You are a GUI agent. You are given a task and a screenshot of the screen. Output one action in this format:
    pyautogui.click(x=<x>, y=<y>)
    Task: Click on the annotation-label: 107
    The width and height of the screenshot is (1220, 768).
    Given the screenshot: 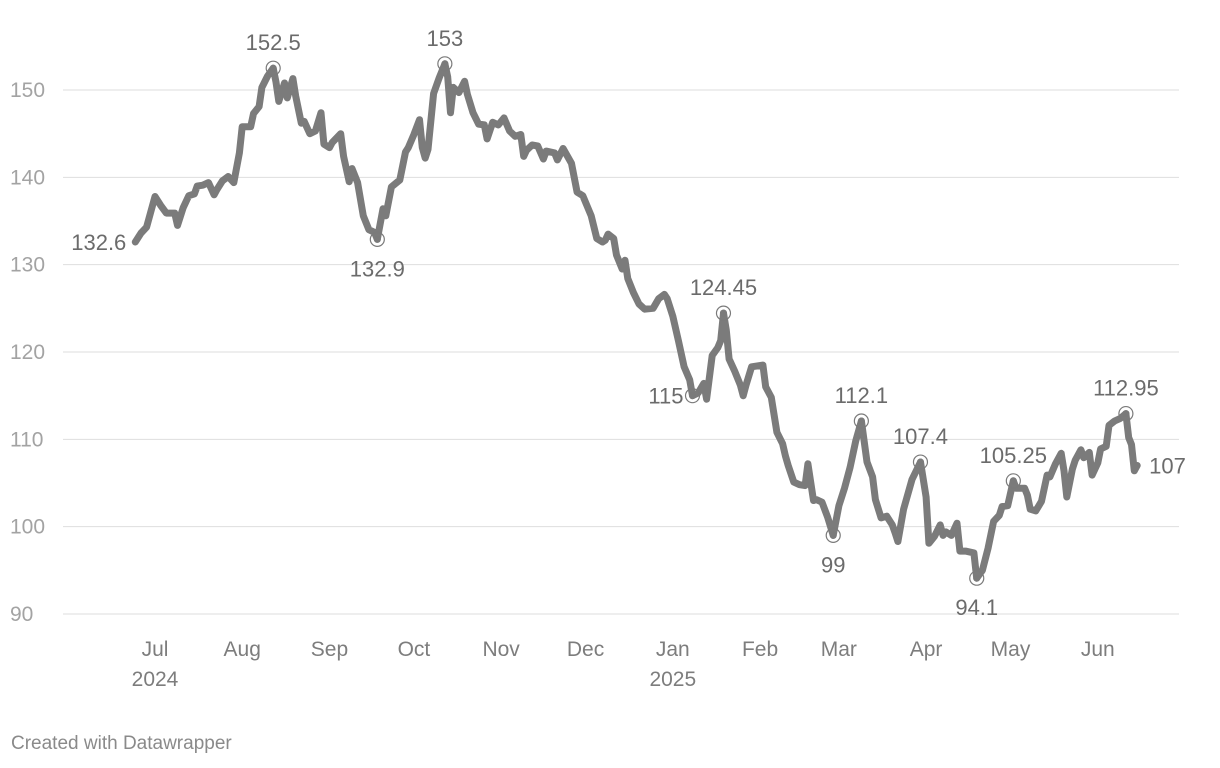 What is the action you would take?
    pyautogui.click(x=1167, y=466)
    